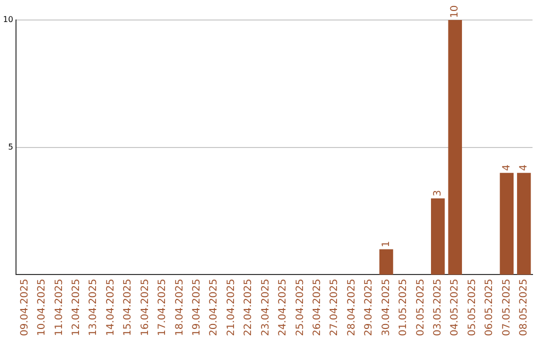 Image resolution: width=540 pixels, height=340 pixels. What do you see at coordinates (145, 307) in the screenshot?
I see `x-tick-label: 16.04.2025` at bounding box center [145, 307].